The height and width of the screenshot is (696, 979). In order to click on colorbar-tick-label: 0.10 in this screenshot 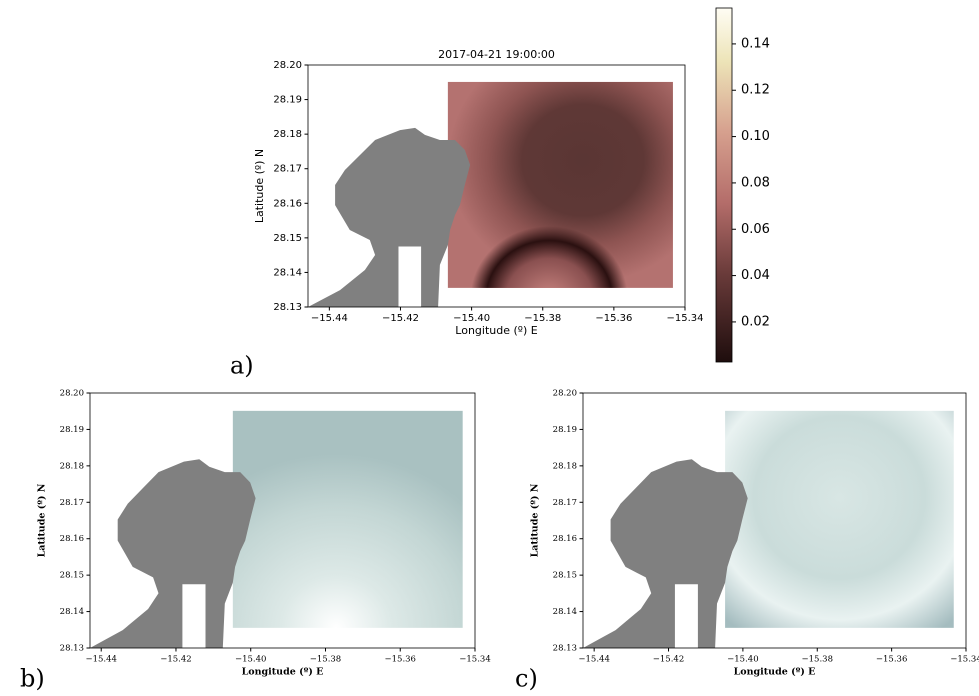, I will do `click(755, 136)`.